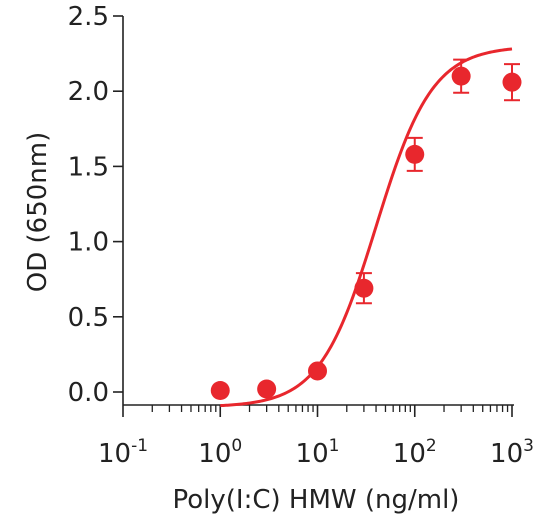 The height and width of the screenshot is (528, 555). Describe the element at coordinates (88, 92) in the screenshot. I see `y-tick-label-4: 2.0` at that location.